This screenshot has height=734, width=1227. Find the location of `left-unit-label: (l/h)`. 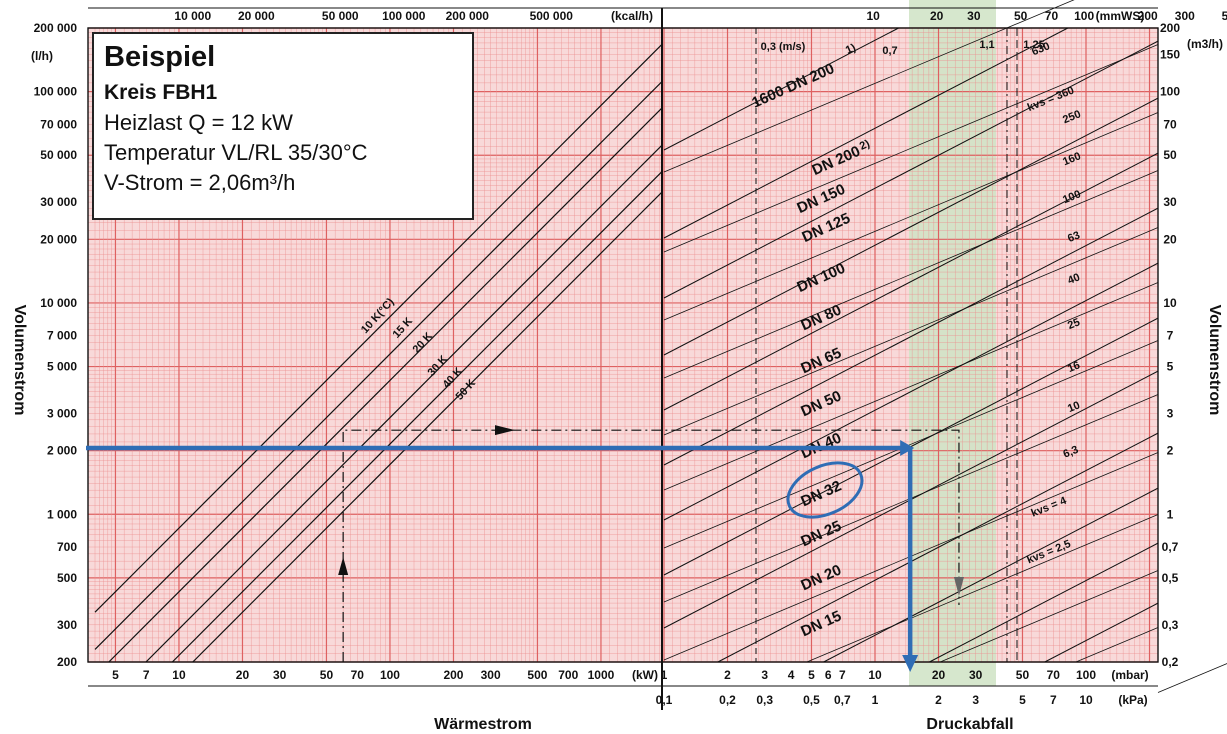

left-unit-label: (l/h) is located at coordinates (42, 56).